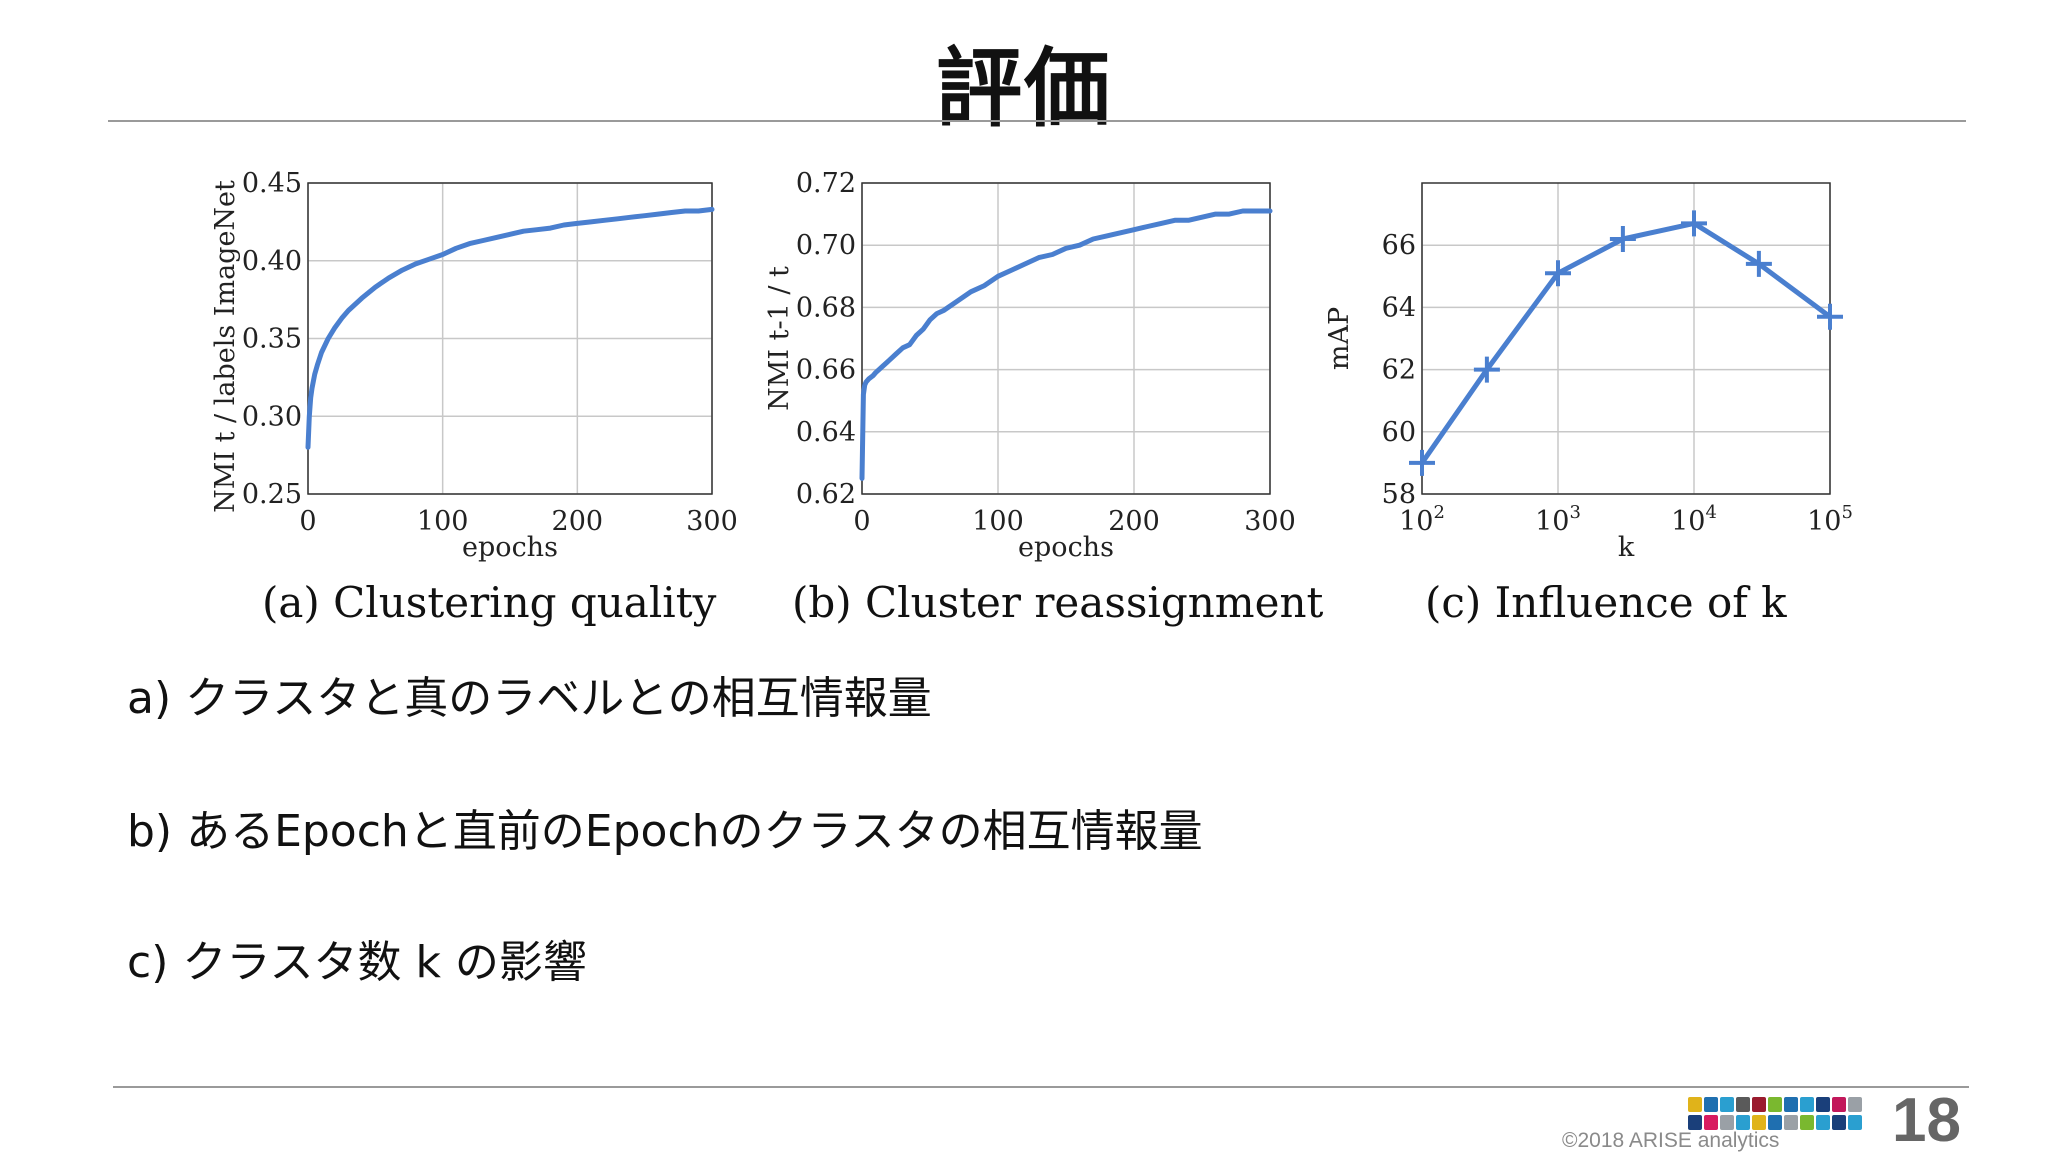  Describe the element at coordinates (272, 183) in the screenshot. I see `chart-a-y-tick-label: 0.45` at that location.